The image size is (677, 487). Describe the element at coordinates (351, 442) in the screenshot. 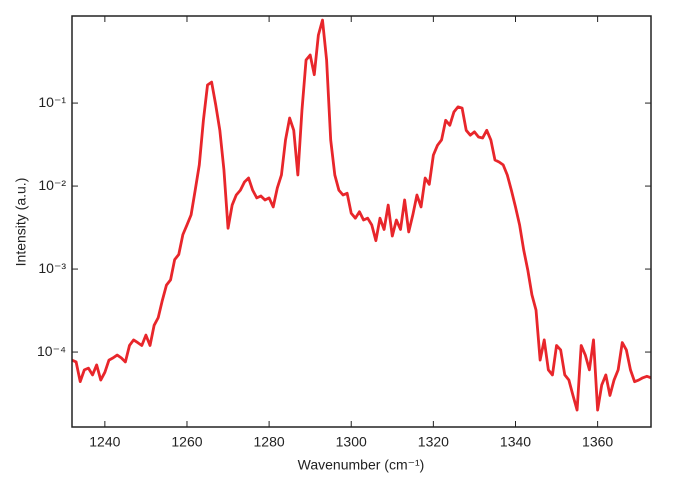

I see `x-tick-label: 1300` at that location.